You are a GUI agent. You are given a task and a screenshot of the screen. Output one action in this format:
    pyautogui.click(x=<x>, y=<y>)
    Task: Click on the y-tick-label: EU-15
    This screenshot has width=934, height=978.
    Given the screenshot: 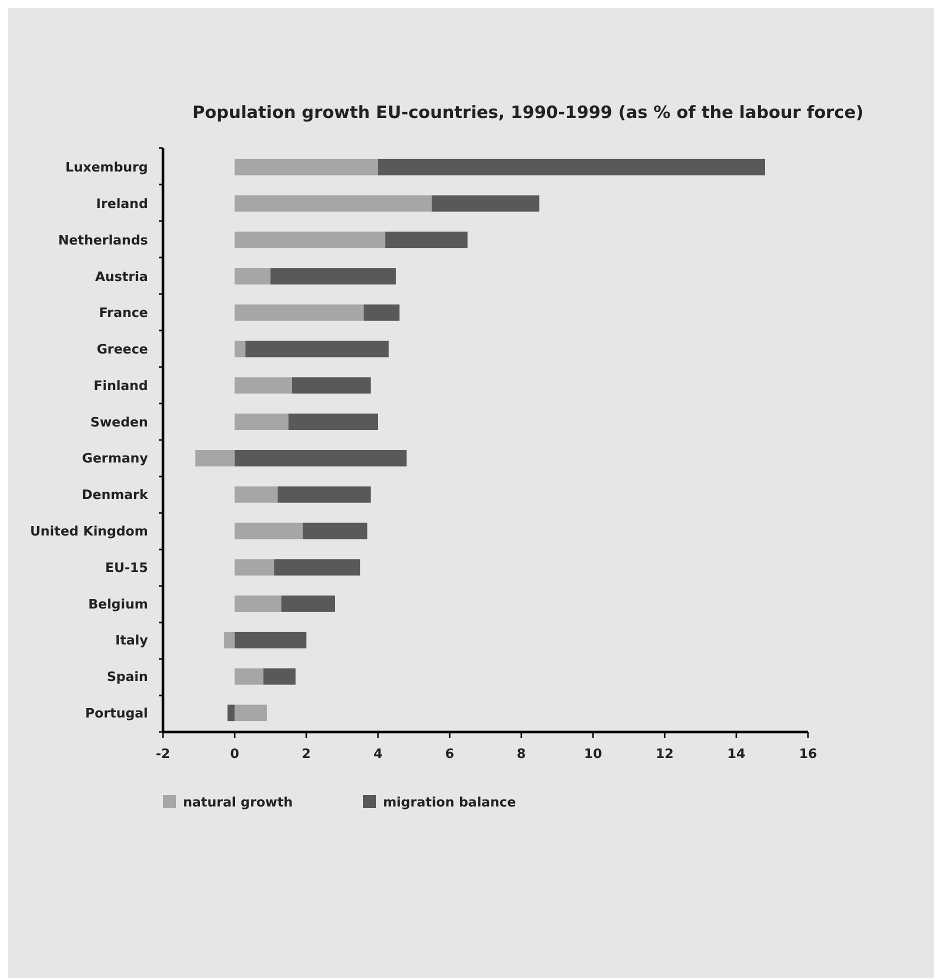 What is the action you would take?
    pyautogui.click(x=126, y=568)
    